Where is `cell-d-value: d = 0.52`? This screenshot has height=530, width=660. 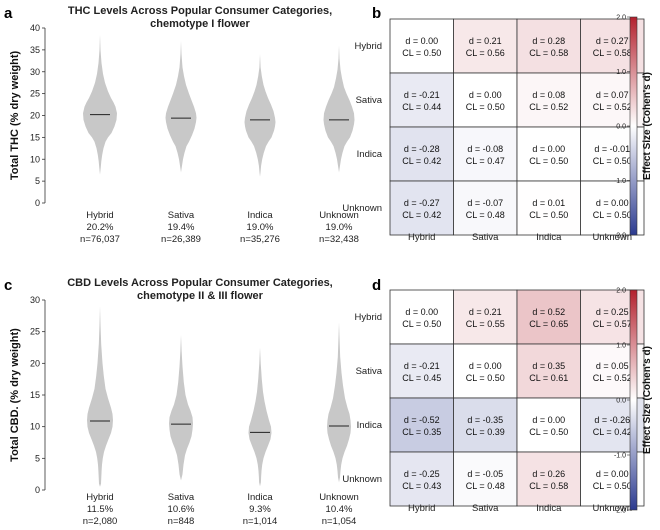
cell-d-value: d = 0.52 is located at coordinates (548, 312).